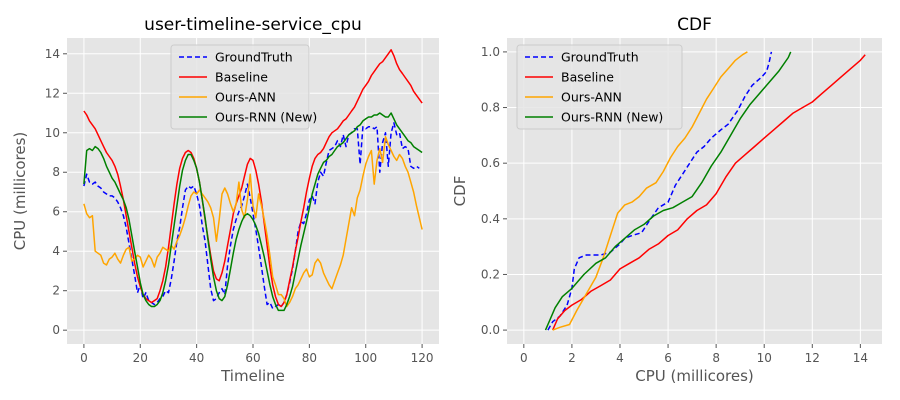  What do you see at coordinates (56, 330) in the screenshot?
I see `y-tick-label: 0` at bounding box center [56, 330].